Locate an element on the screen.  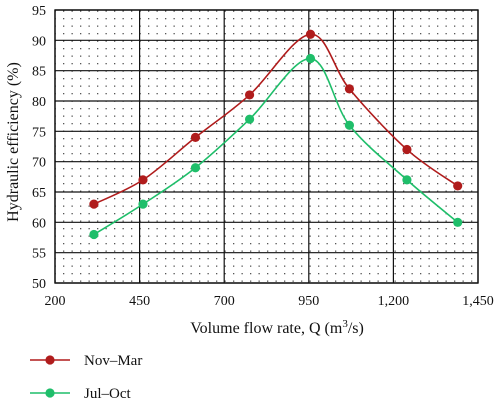
y-tick-label: 55 is located at coordinates (39, 254).